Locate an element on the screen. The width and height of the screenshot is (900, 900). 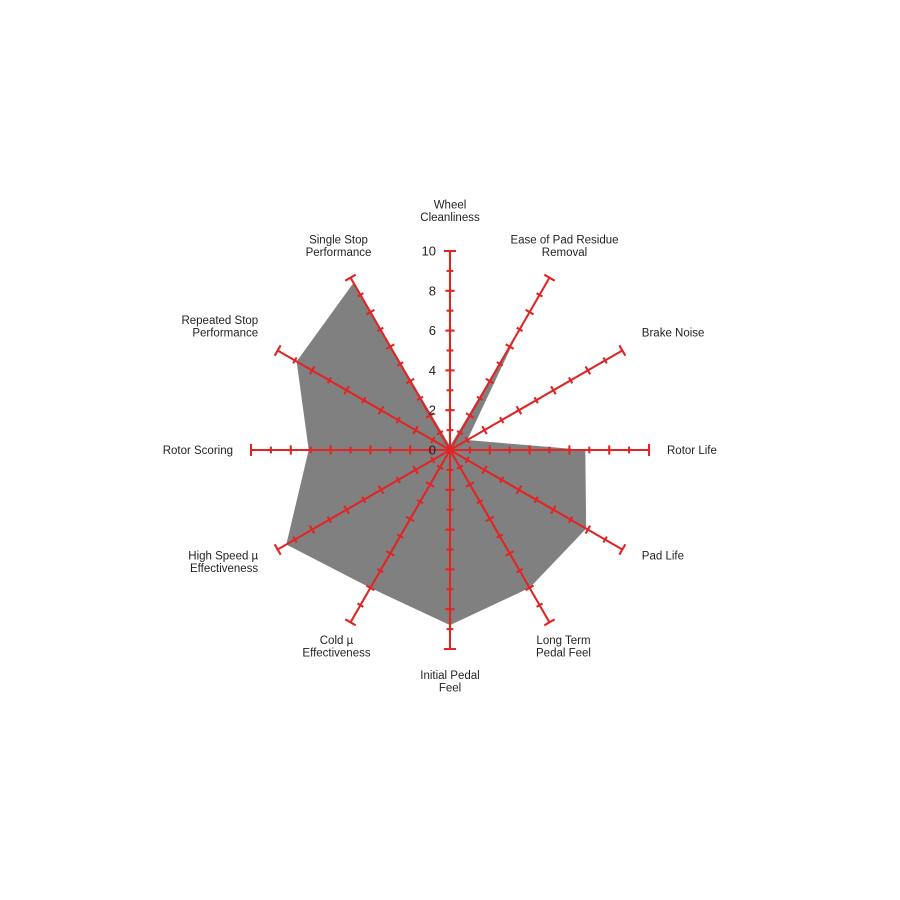
radar-series-area is located at coordinates (436, 454).